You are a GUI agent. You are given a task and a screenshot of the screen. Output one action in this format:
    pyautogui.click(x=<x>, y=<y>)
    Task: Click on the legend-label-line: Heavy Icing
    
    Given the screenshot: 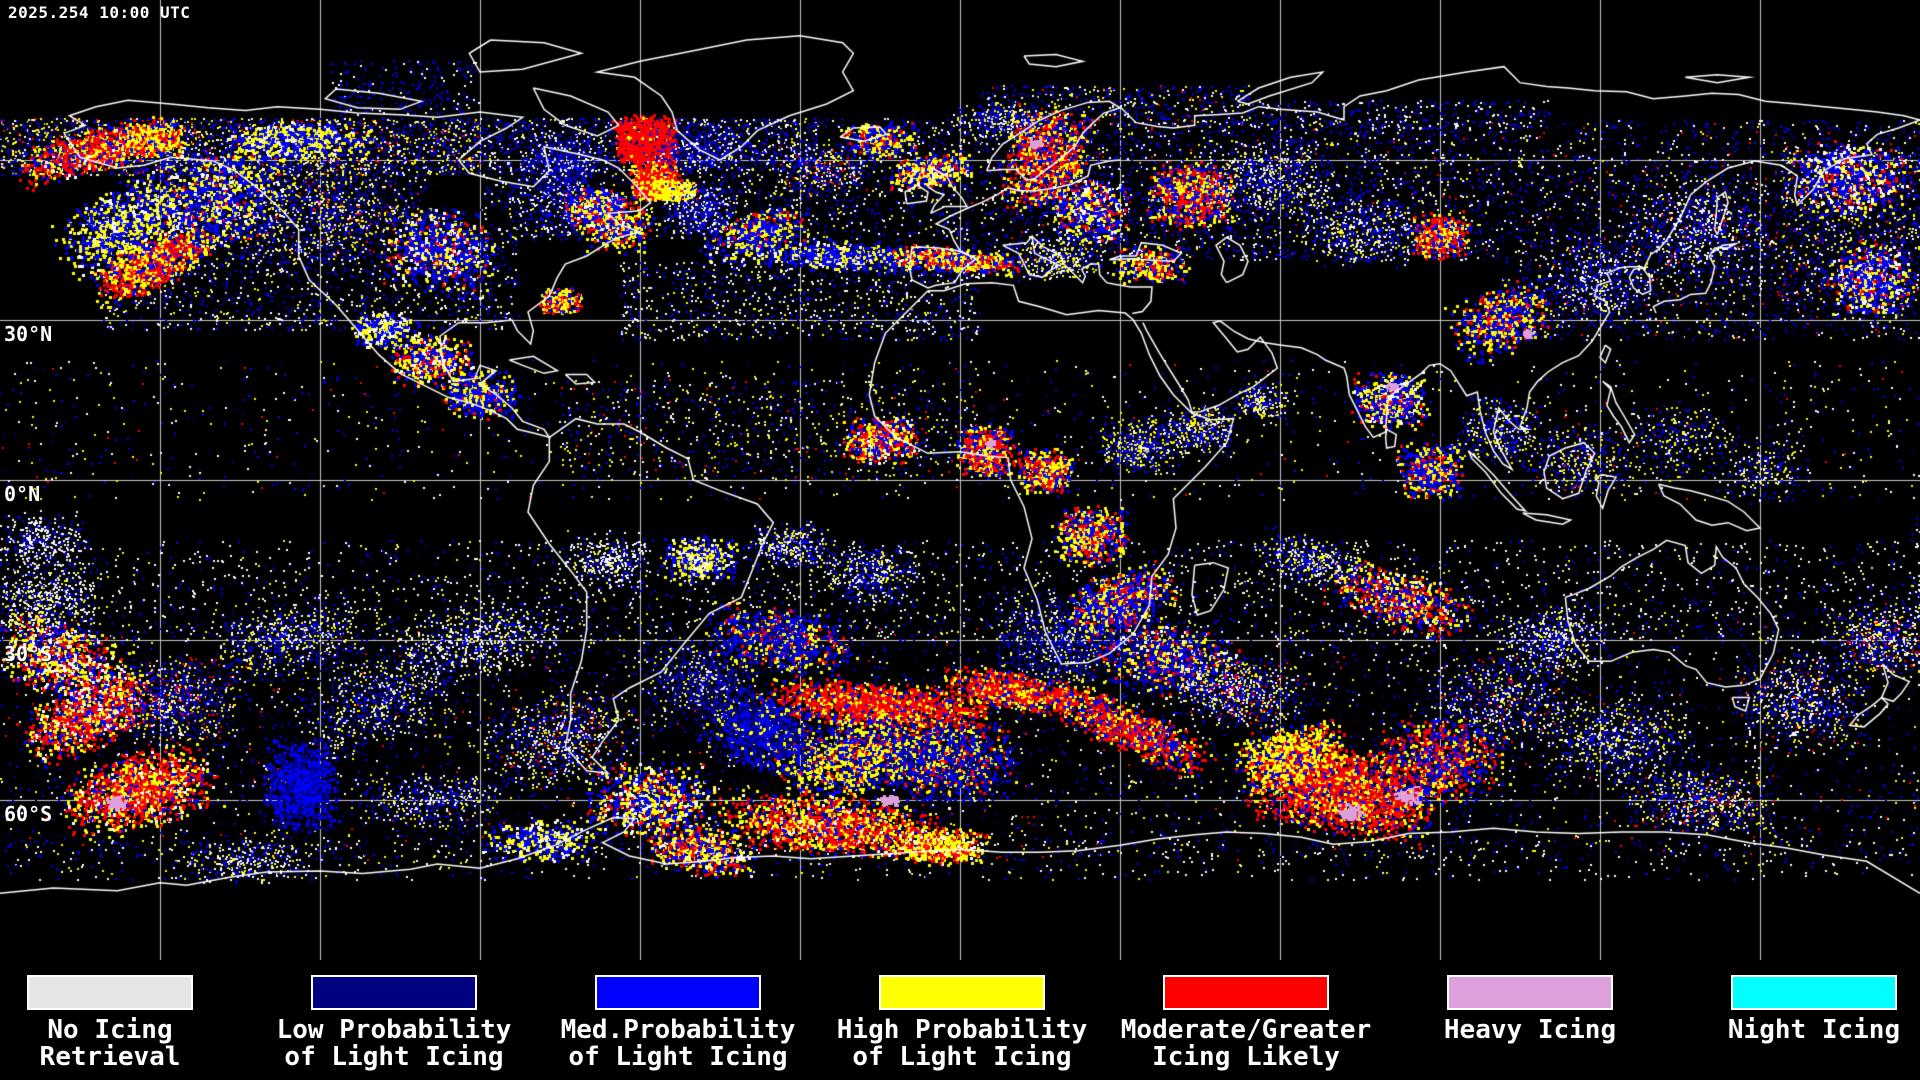 What is the action you would take?
    pyautogui.click(x=1530, y=1030)
    